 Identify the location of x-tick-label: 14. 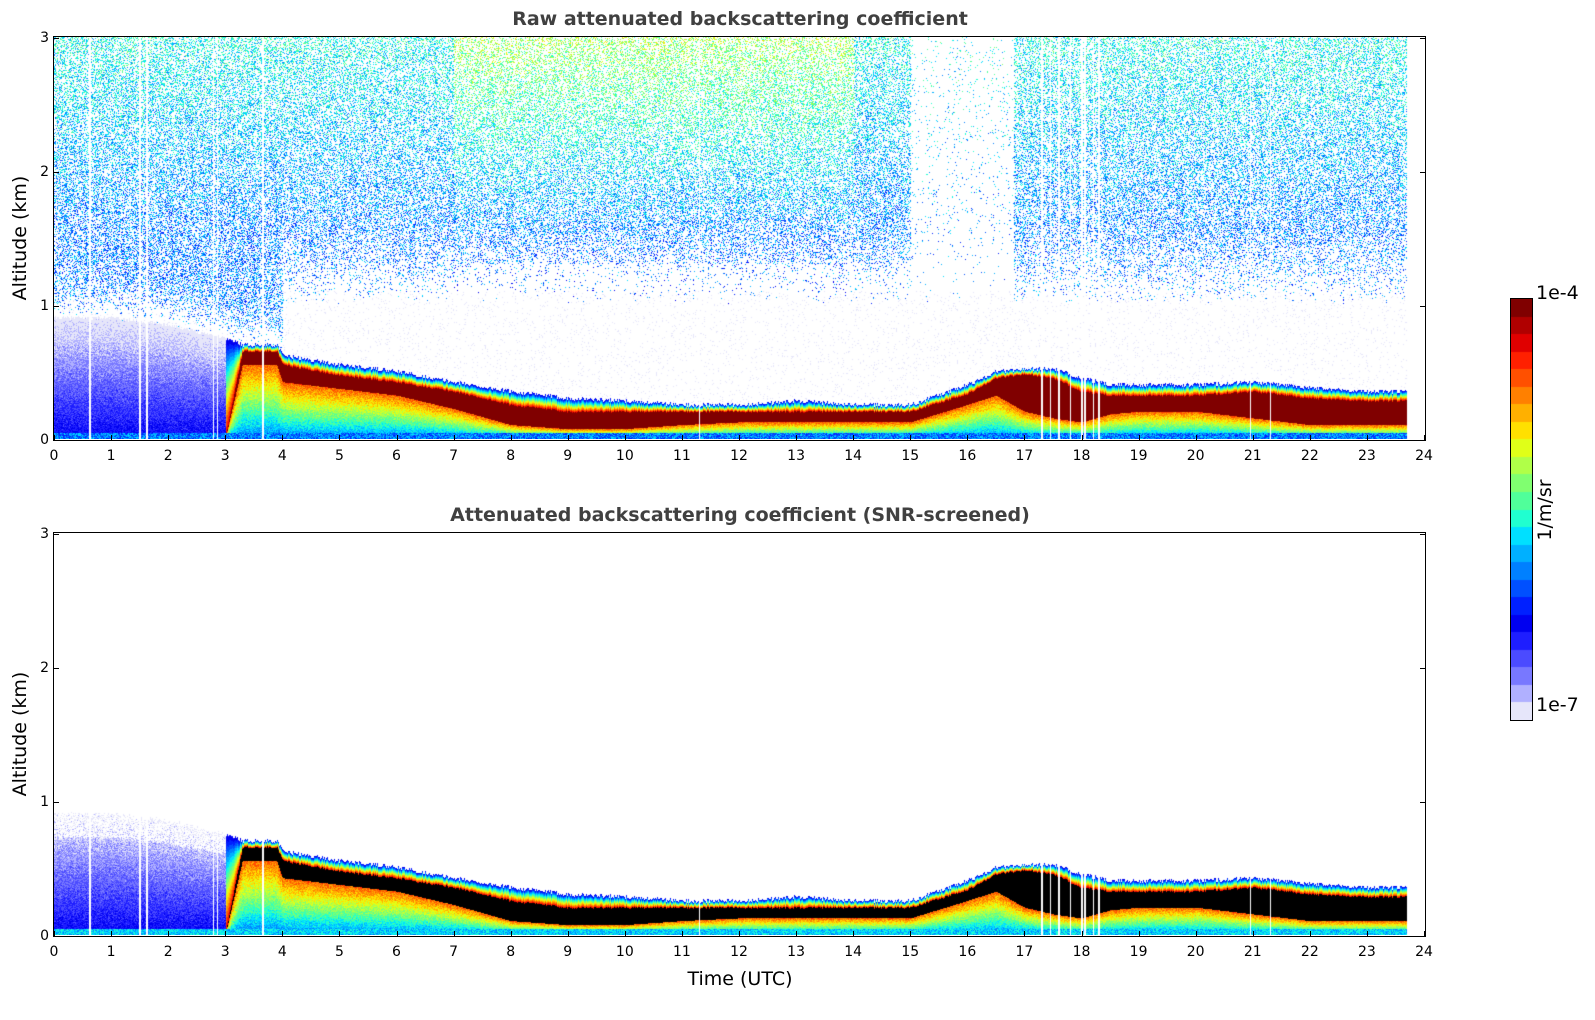
(853, 952).